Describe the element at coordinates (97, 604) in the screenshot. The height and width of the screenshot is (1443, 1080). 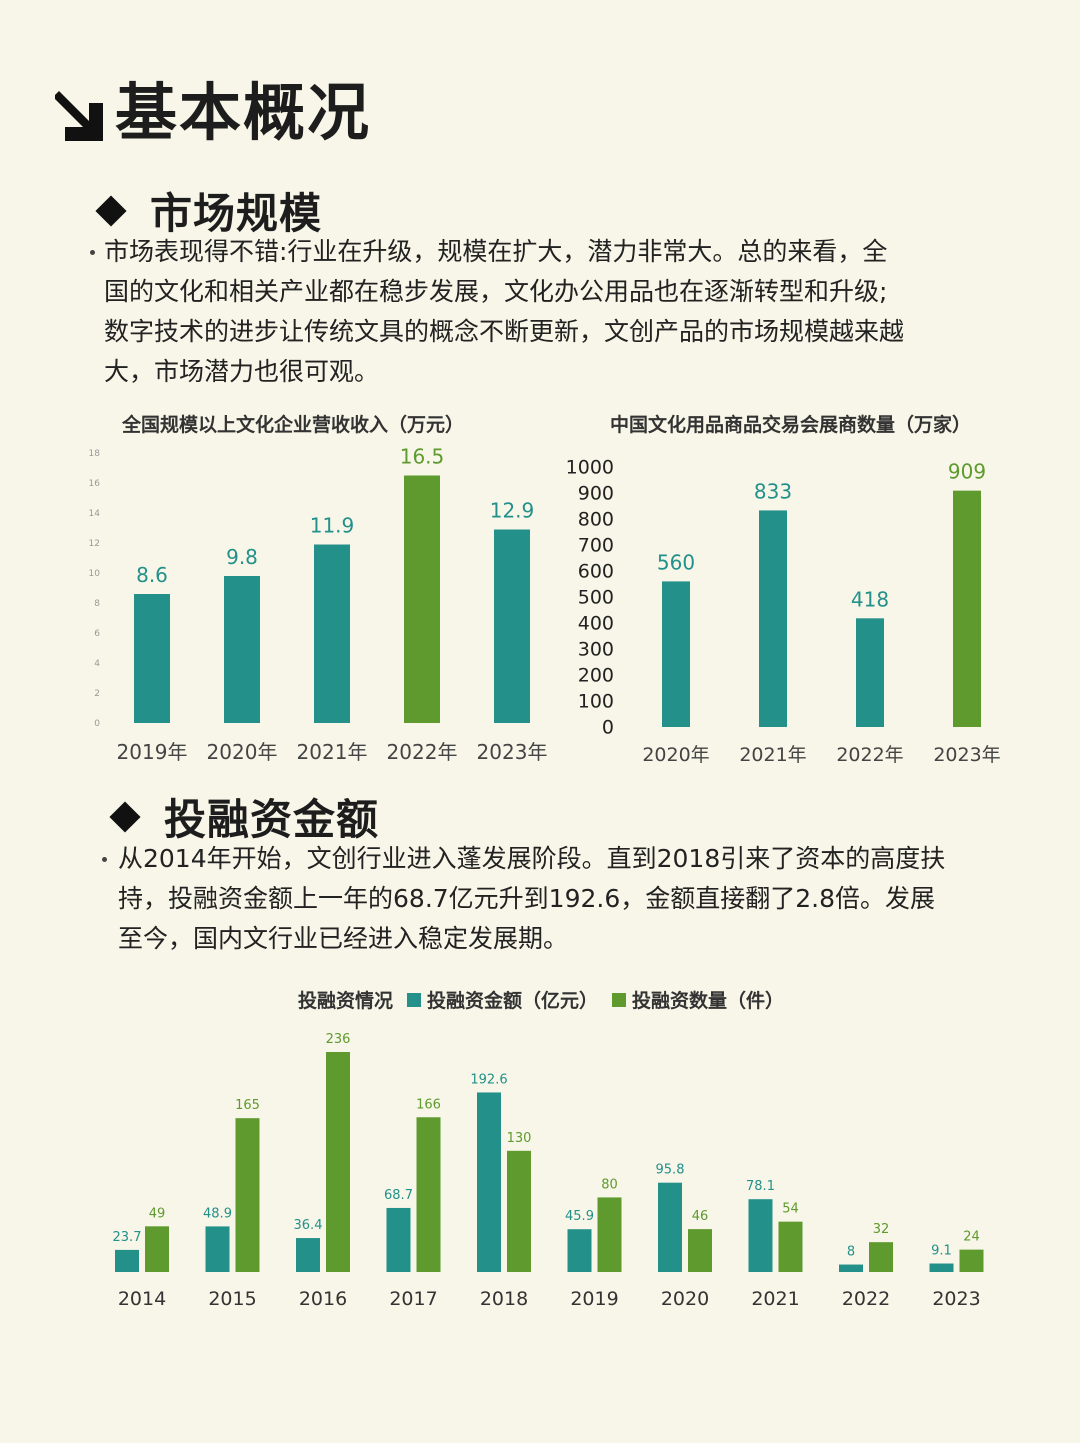
I see `y-tick-label: 8` at that location.